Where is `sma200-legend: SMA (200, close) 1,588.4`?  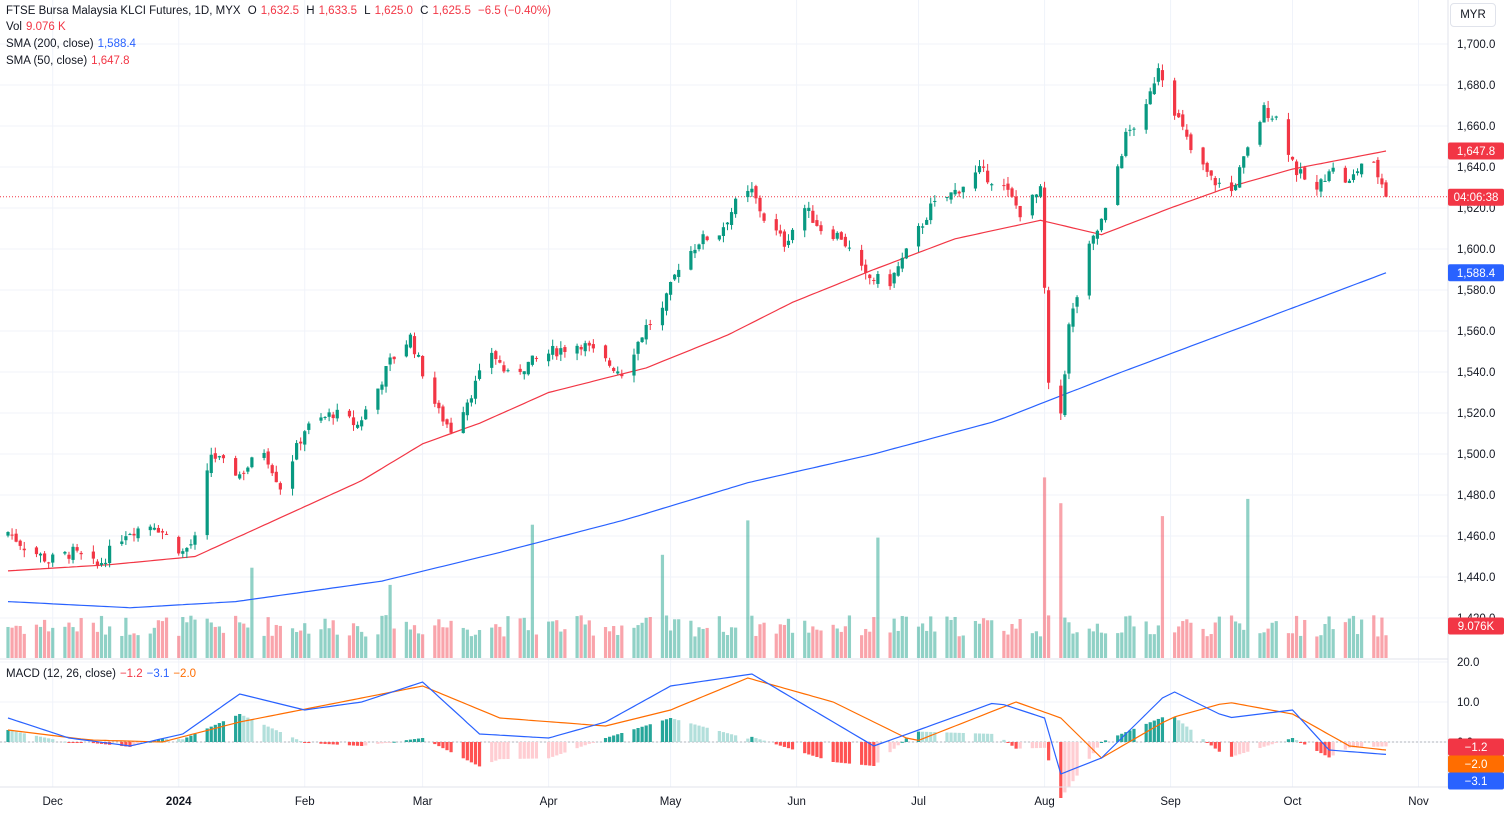
sma200-legend: SMA (200, close) 1,588.4 is located at coordinates (73, 44).